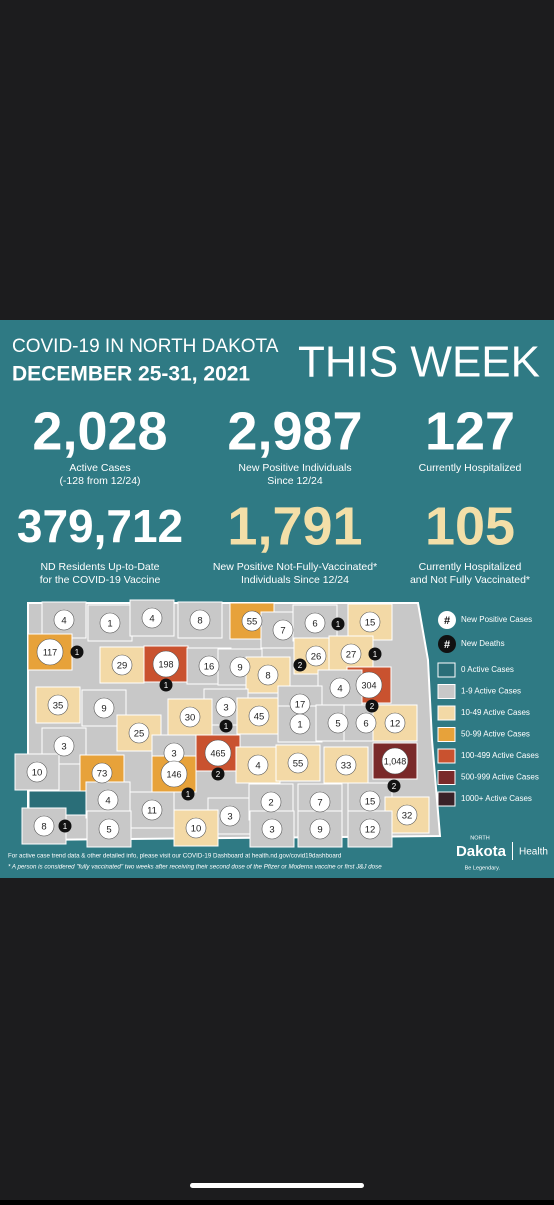 Image resolution: width=554 pixels, height=1205 pixels. What do you see at coordinates (209, 667) in the screenshot?
I see `case-count: 16` at bounding box center [209, 667].